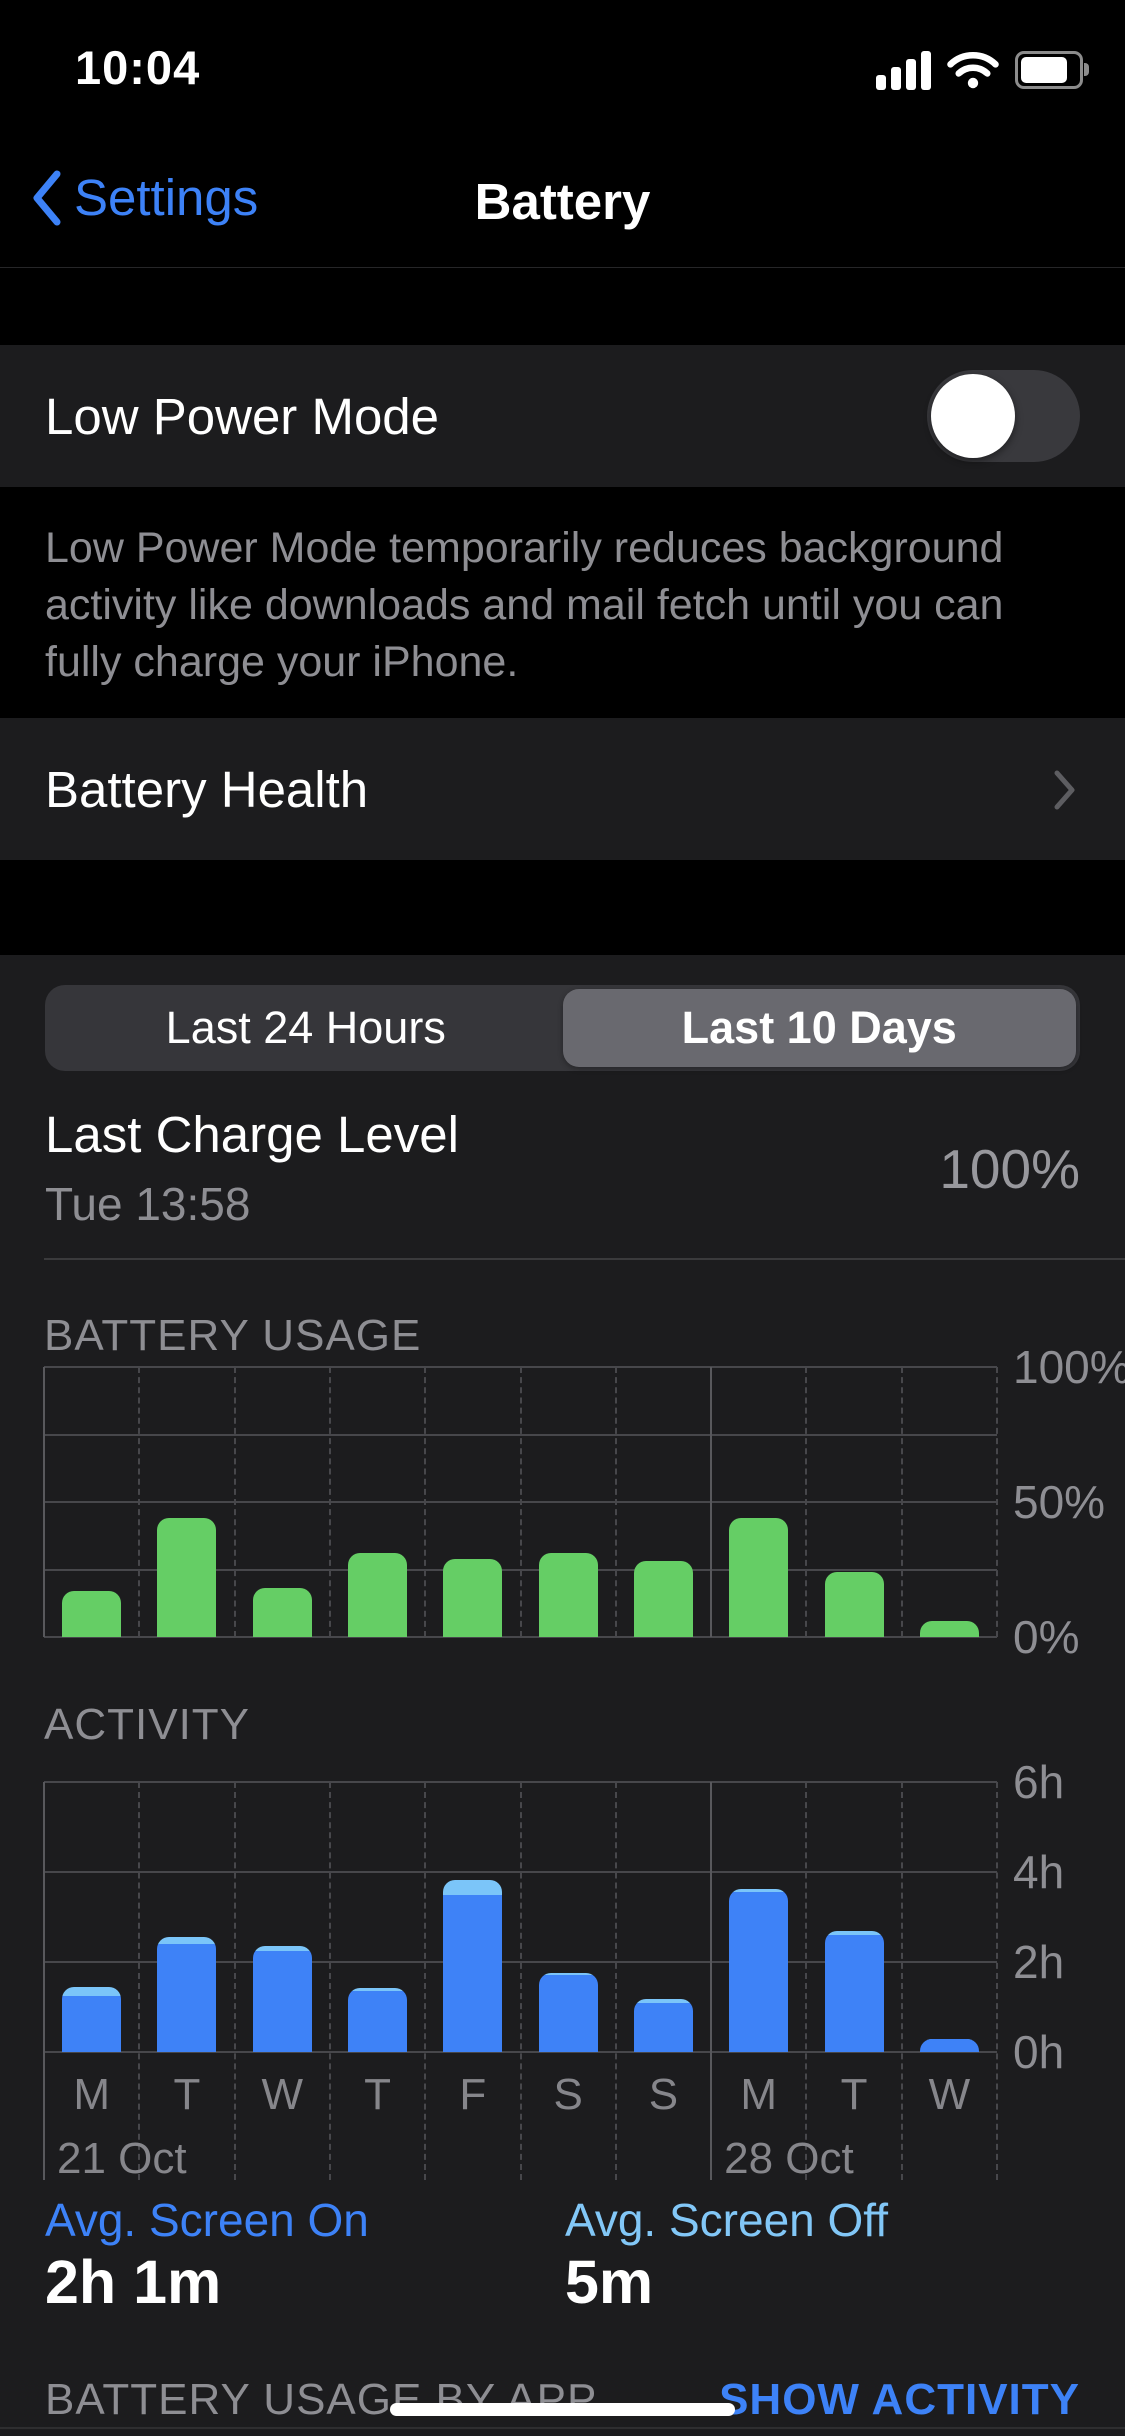 This screenshot has width=1125, height=2436. I want to click on y-axis-tick-label: 6h, so click(1039, 1782).